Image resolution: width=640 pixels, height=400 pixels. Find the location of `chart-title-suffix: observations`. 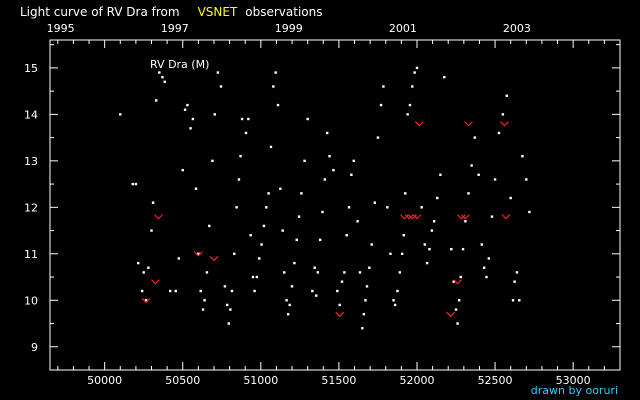

chart-title-suffix: observations is located at coordinates (283, 12).